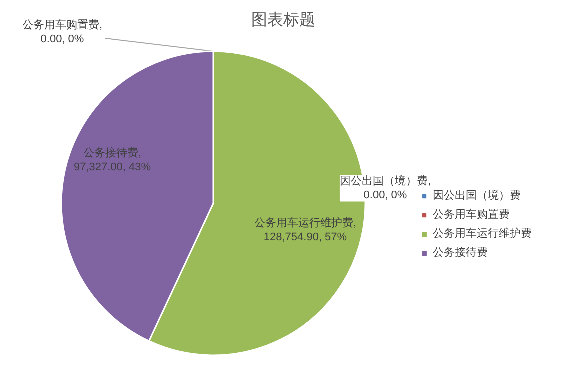 The width and height of the screenshot is (566, 370). What do you see at coordinates (471, 215) in the screenshot?
I see `legend-label: 公务用车购置费` at bounding box center [471, 215].